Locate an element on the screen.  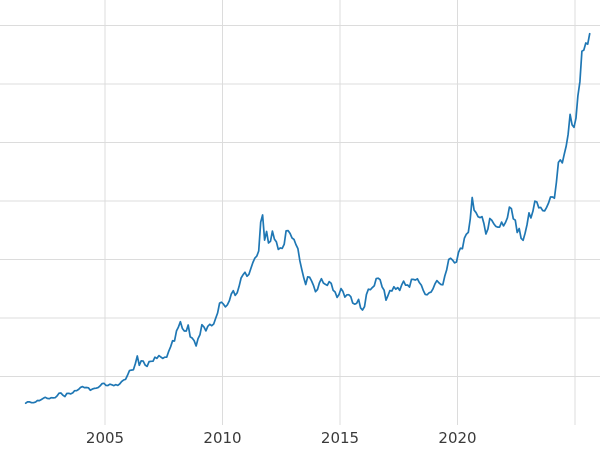
x-tick-label: 2020 is located at coordinates (457, 438).